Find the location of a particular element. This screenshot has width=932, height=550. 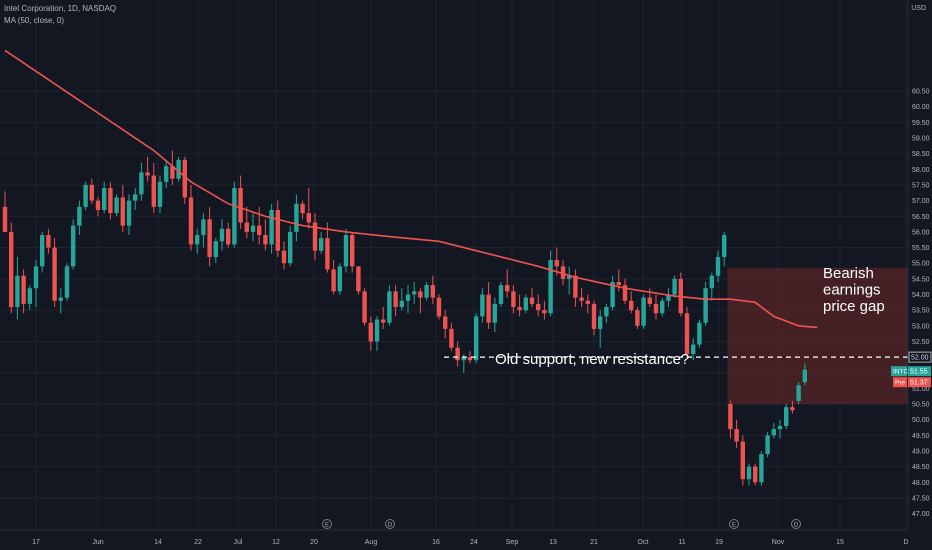

price-tick-label: 59.50 is located at coordinates (921, 123).